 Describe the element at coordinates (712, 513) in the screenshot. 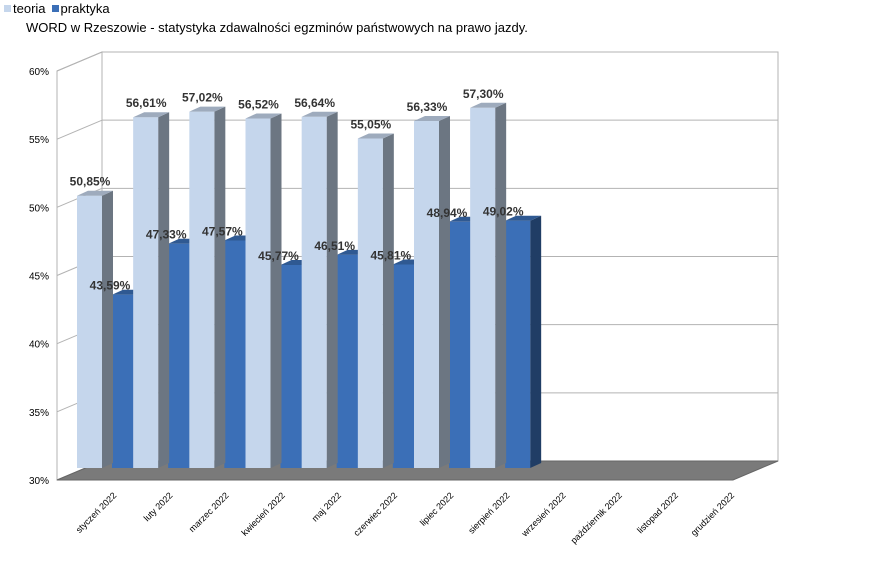

I see `x-tick-label: grudzień 2022` at that location.